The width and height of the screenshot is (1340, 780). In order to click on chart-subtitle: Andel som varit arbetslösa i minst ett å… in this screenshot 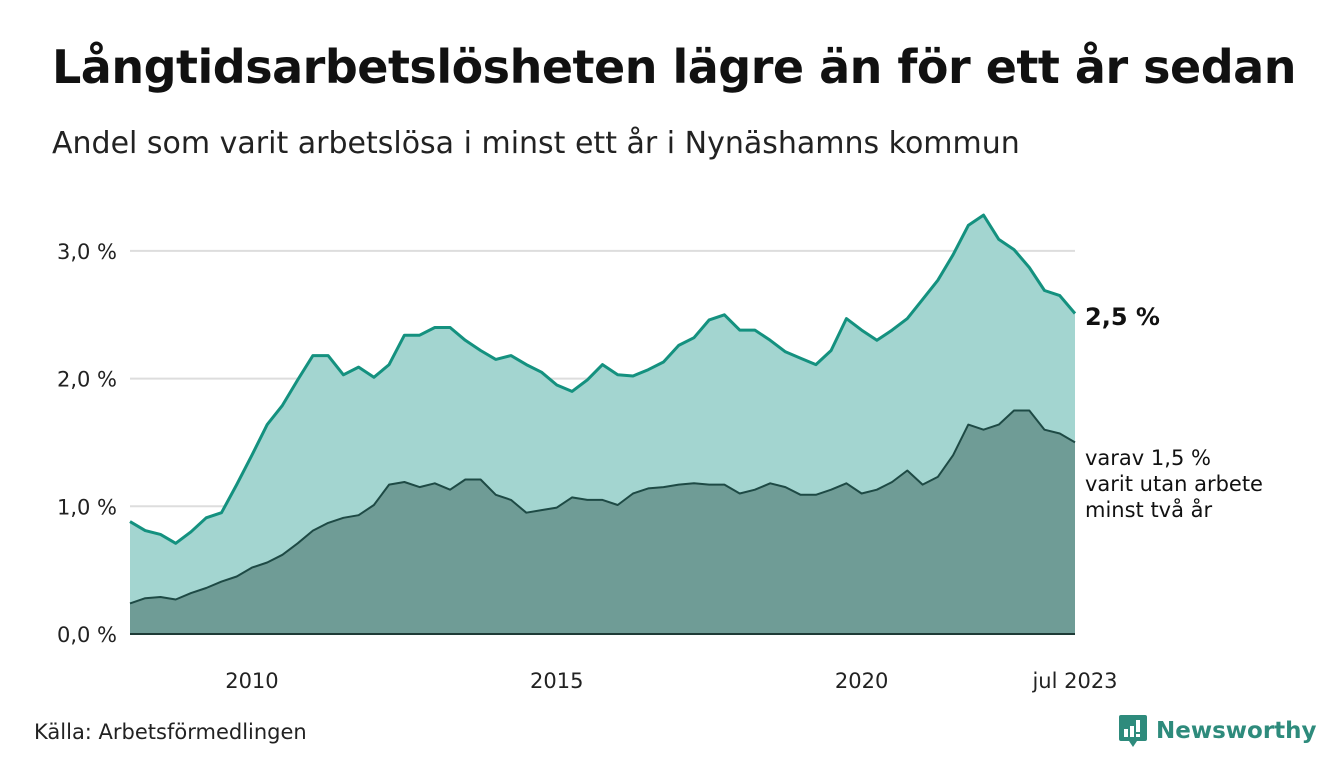, I will do `click(536, 143)`.